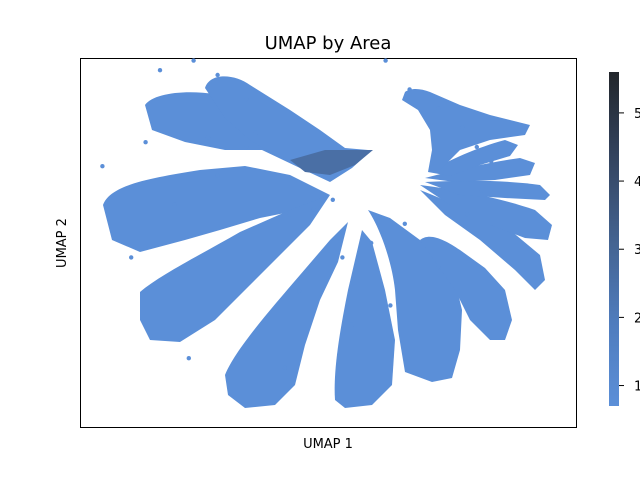 The width and height of the screenshot is (640, 480). Describe the element at coordinates (629, 251) in the screenshot. I see `colorbar-ticks: 1 2 3 4 5` at that location.